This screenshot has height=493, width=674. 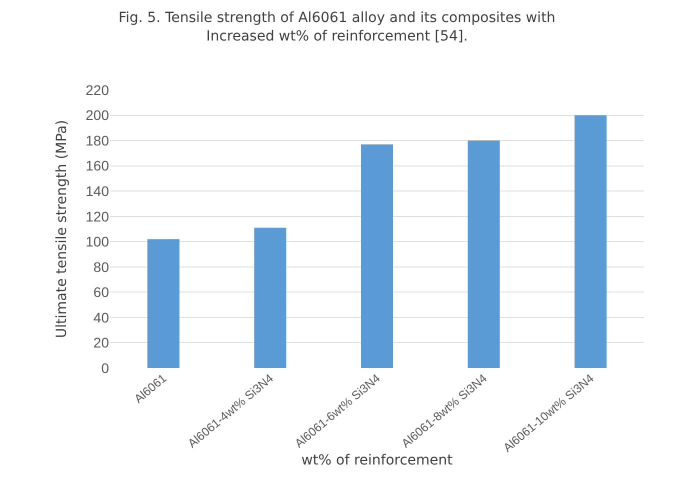 I want to click on y-tick-label: 140, so click(x=98, y=190).